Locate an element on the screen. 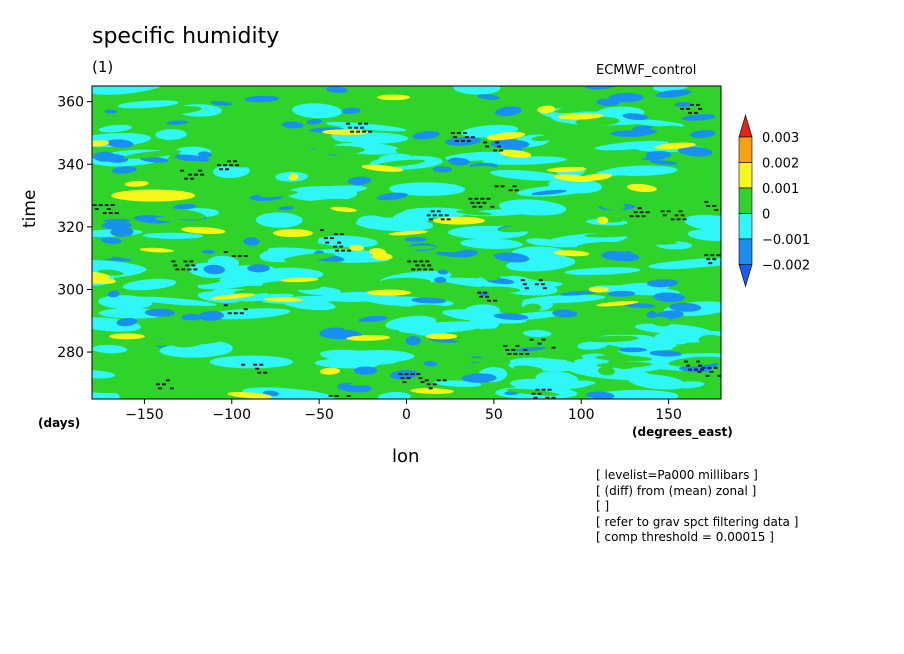 The height and width of the screenshot is (654, 904). note-line: [ levelist=Pa000 millibars ] is located at coordinates (677, 475).